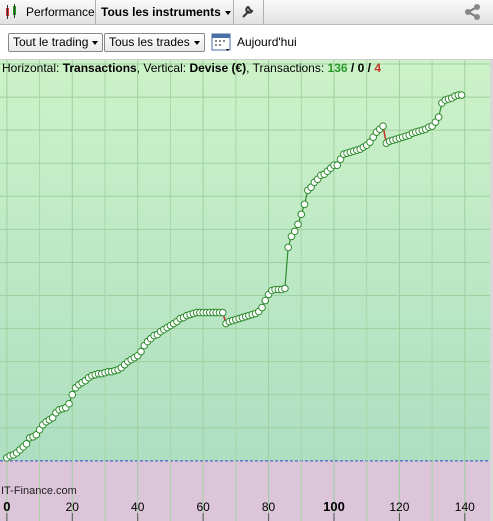 The width and height of the screenshot is (493, 521). Describe the element at coordinates (31, 68) in the screenshot. I see `x-prefix: Horizontal:` at that location.